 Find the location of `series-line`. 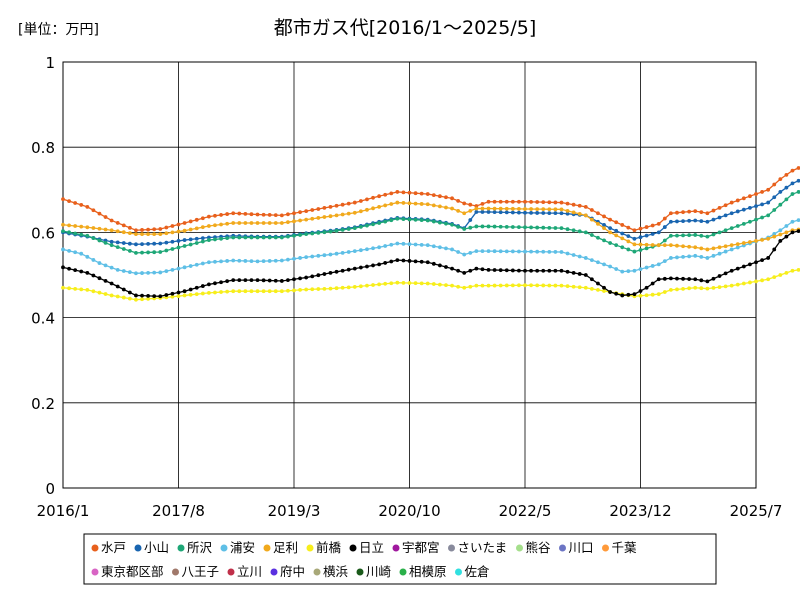

series-line is located at coordinates (431, 222).